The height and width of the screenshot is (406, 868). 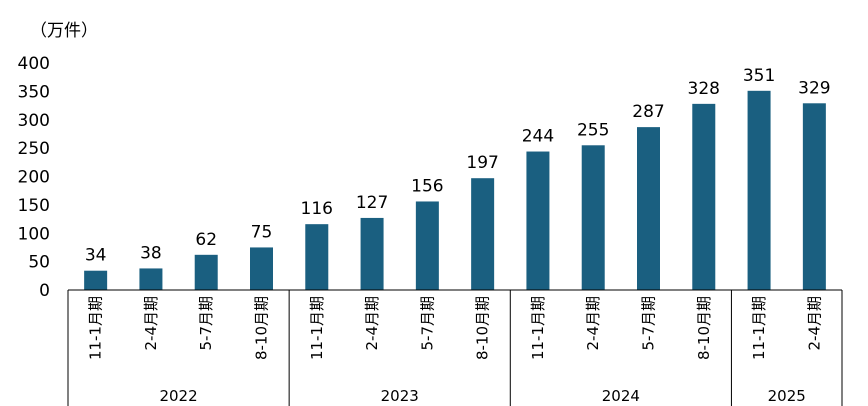 What do you see at coordinates (704, 89) in the screenshot?
I see `data-label: 328` at bounding box center [704, 89].